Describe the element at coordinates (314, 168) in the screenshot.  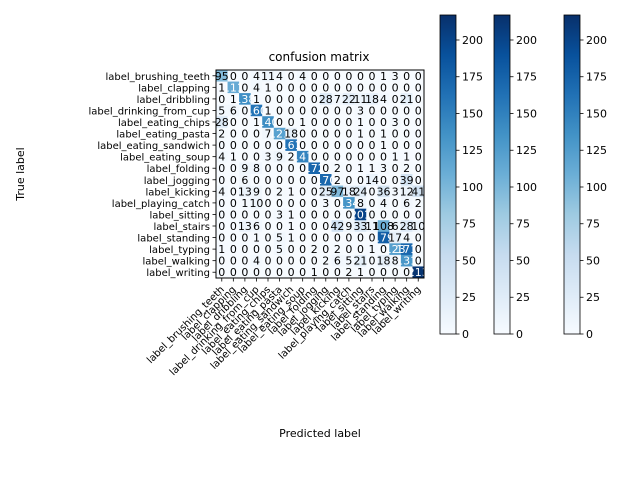
I see `cell-value: 172` at that location.